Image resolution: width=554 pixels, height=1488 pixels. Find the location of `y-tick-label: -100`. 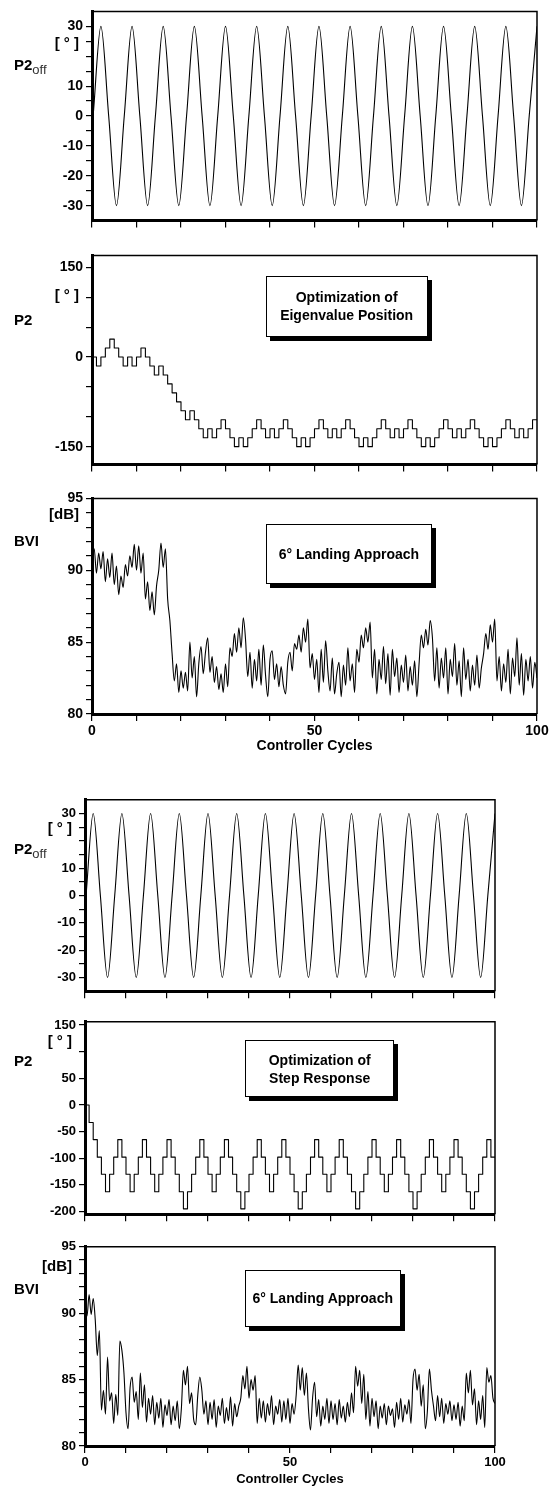

y-tick-label: -100 is located at coordinates (62, 1157).